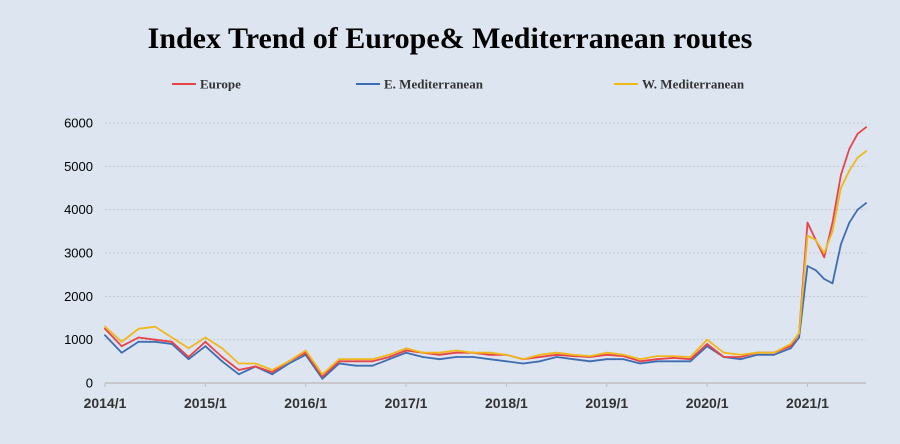 This screenshot has height=444, width=900. I want to click on legend: Europe E. Mediterranean W. Mediterranean, so click(458, 84).